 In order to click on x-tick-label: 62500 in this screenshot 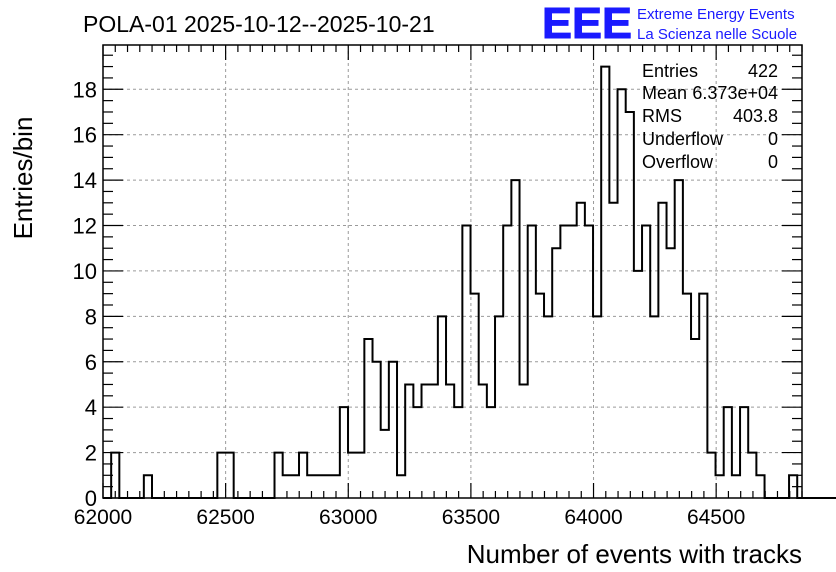, I will do `click(225, 517)`.